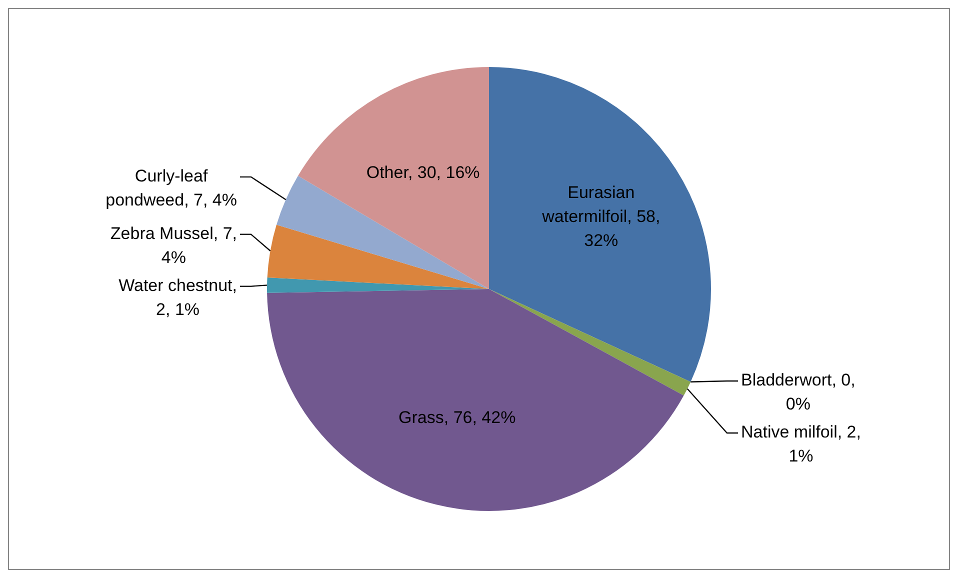 This screenshot has width=959, height=582. I want to click on slice-label: Other, 30, 16%, so click(423, 172).